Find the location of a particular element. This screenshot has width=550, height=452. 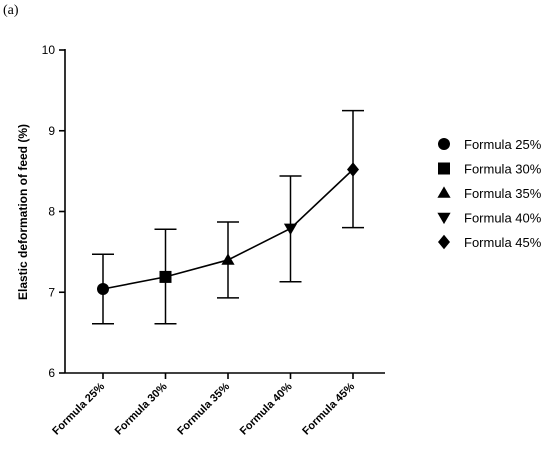

y-axis-label: Elastic deformation of feed (%) is located at coordinates (23, 212).